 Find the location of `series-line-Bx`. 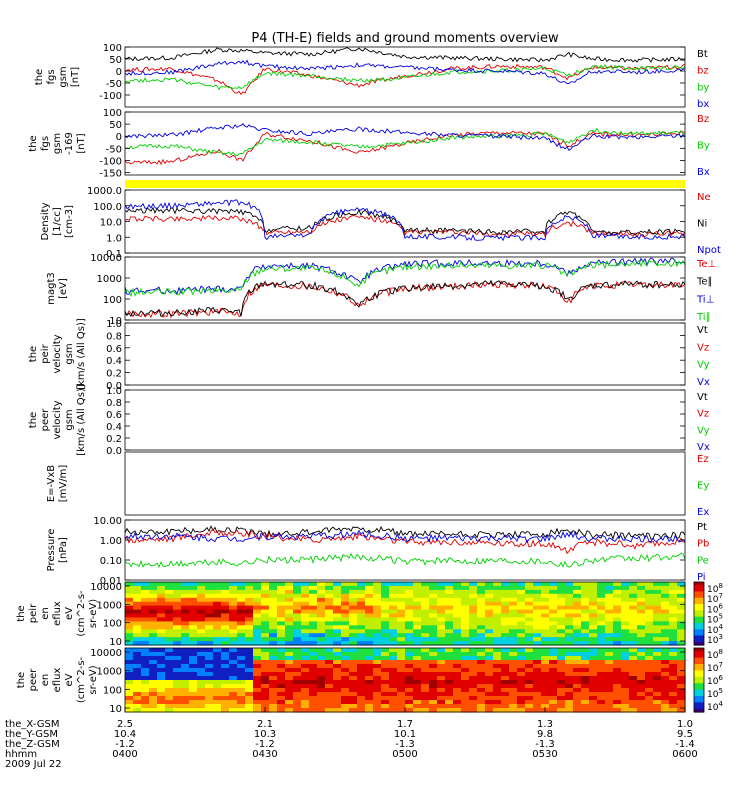

series-line-Bx is located at coordinates (405, 137).